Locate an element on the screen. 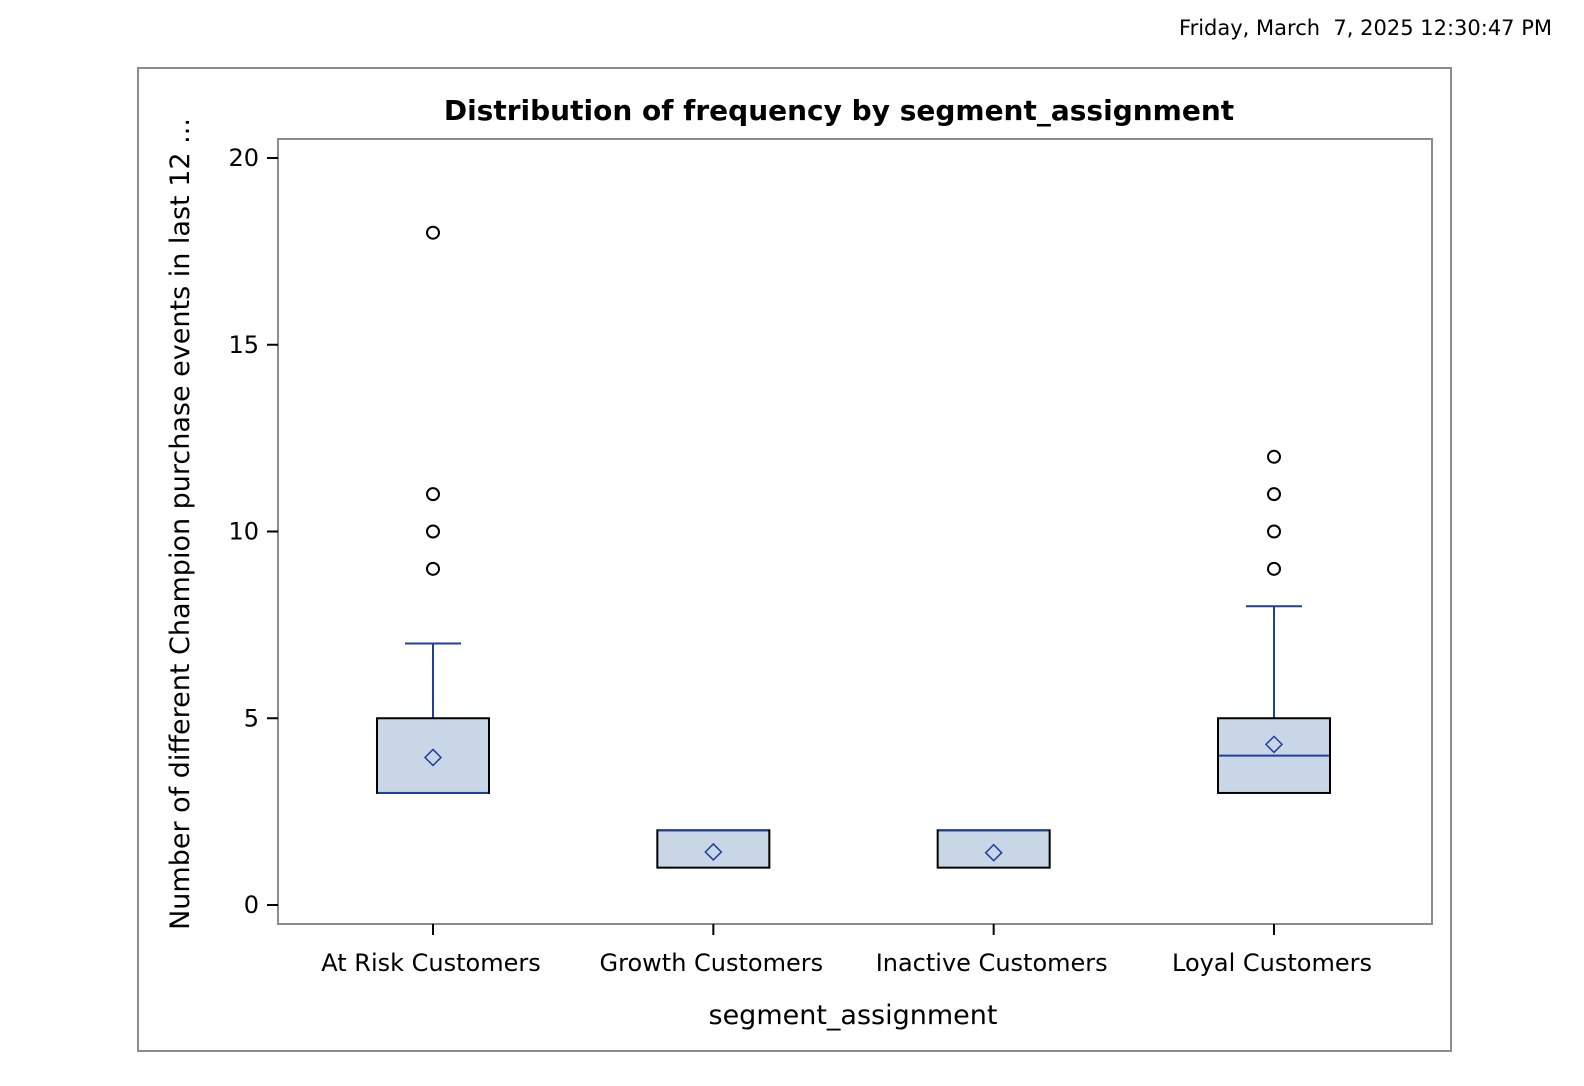  y-tick-label: 10 is located at coordinates (243, 532).